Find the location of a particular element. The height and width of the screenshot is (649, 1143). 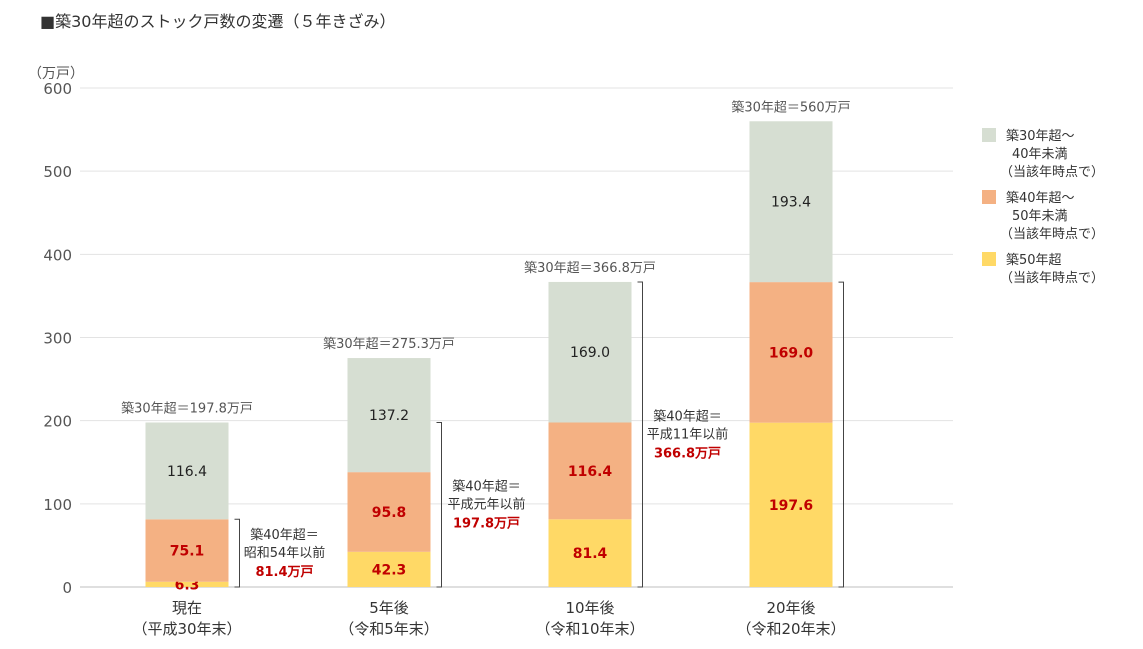

y-tick-label: 100 is located at coordinates (57, 505).